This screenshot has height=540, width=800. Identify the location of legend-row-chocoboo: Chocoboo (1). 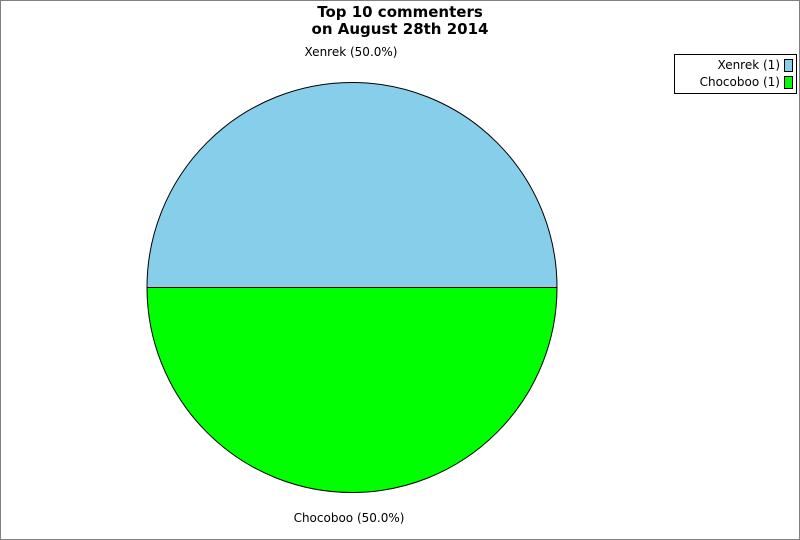
(735, 82).